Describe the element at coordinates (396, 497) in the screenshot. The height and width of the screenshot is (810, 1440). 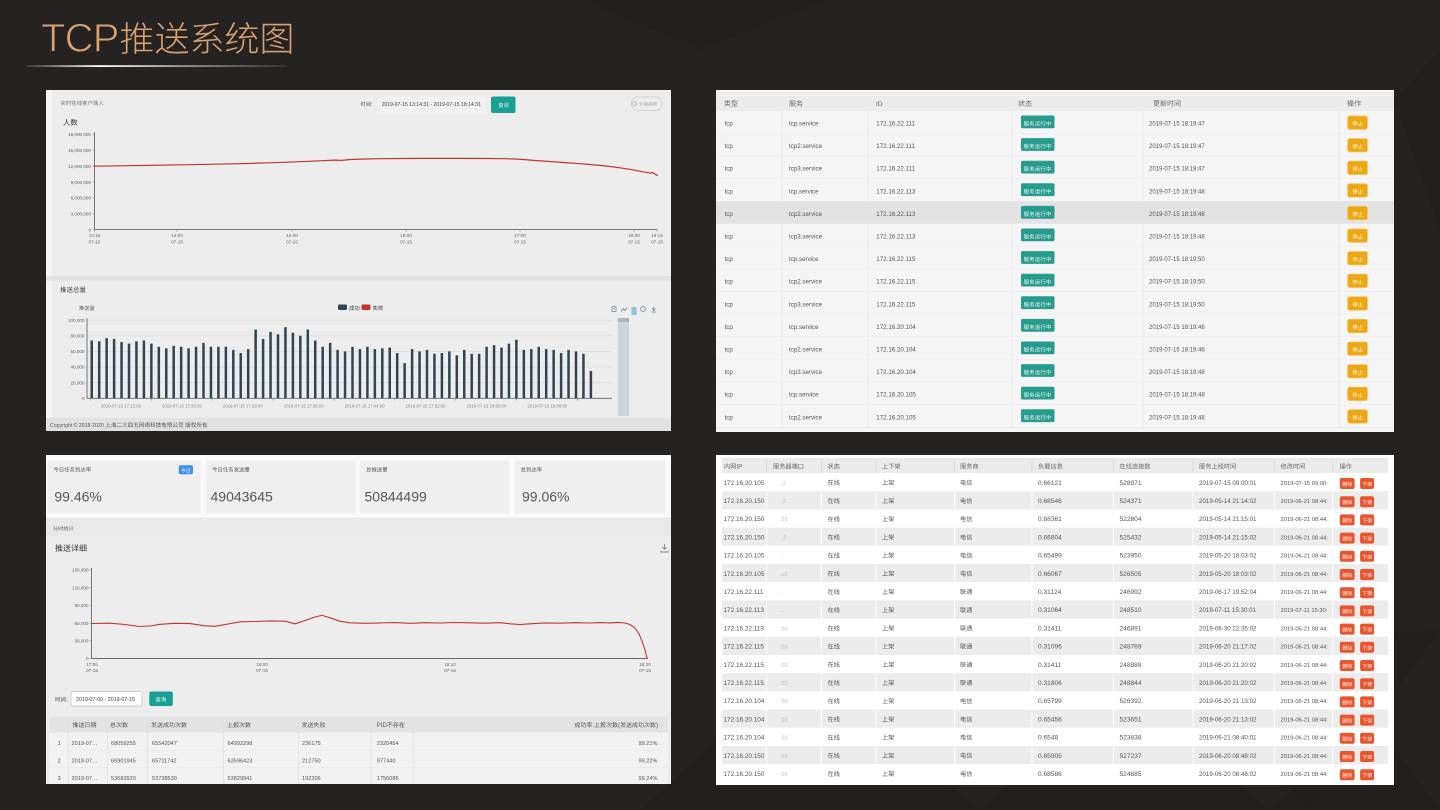
I see `svg-text: 50844499` at that location.